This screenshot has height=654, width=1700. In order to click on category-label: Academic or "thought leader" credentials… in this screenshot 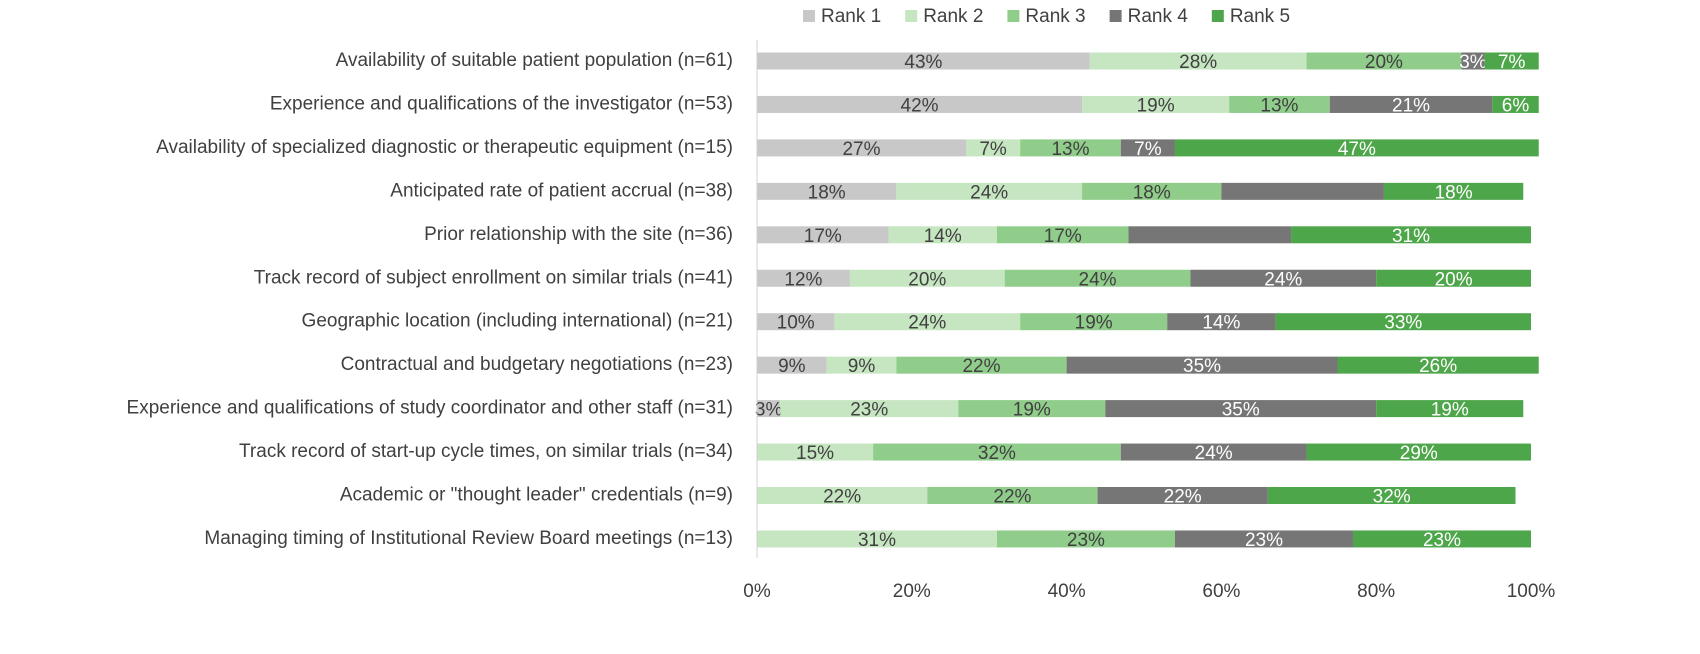, I will do `click(536, 495)`.